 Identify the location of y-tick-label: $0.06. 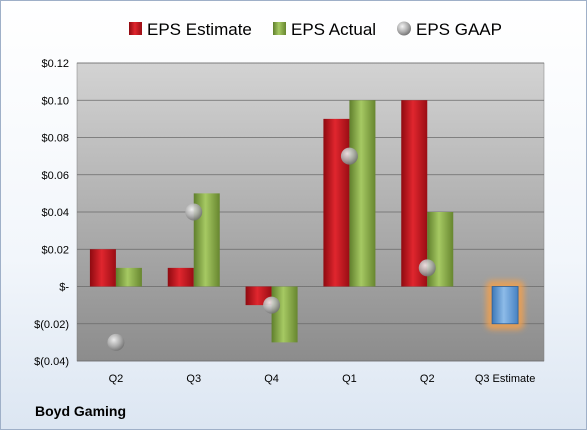
(55, 176).